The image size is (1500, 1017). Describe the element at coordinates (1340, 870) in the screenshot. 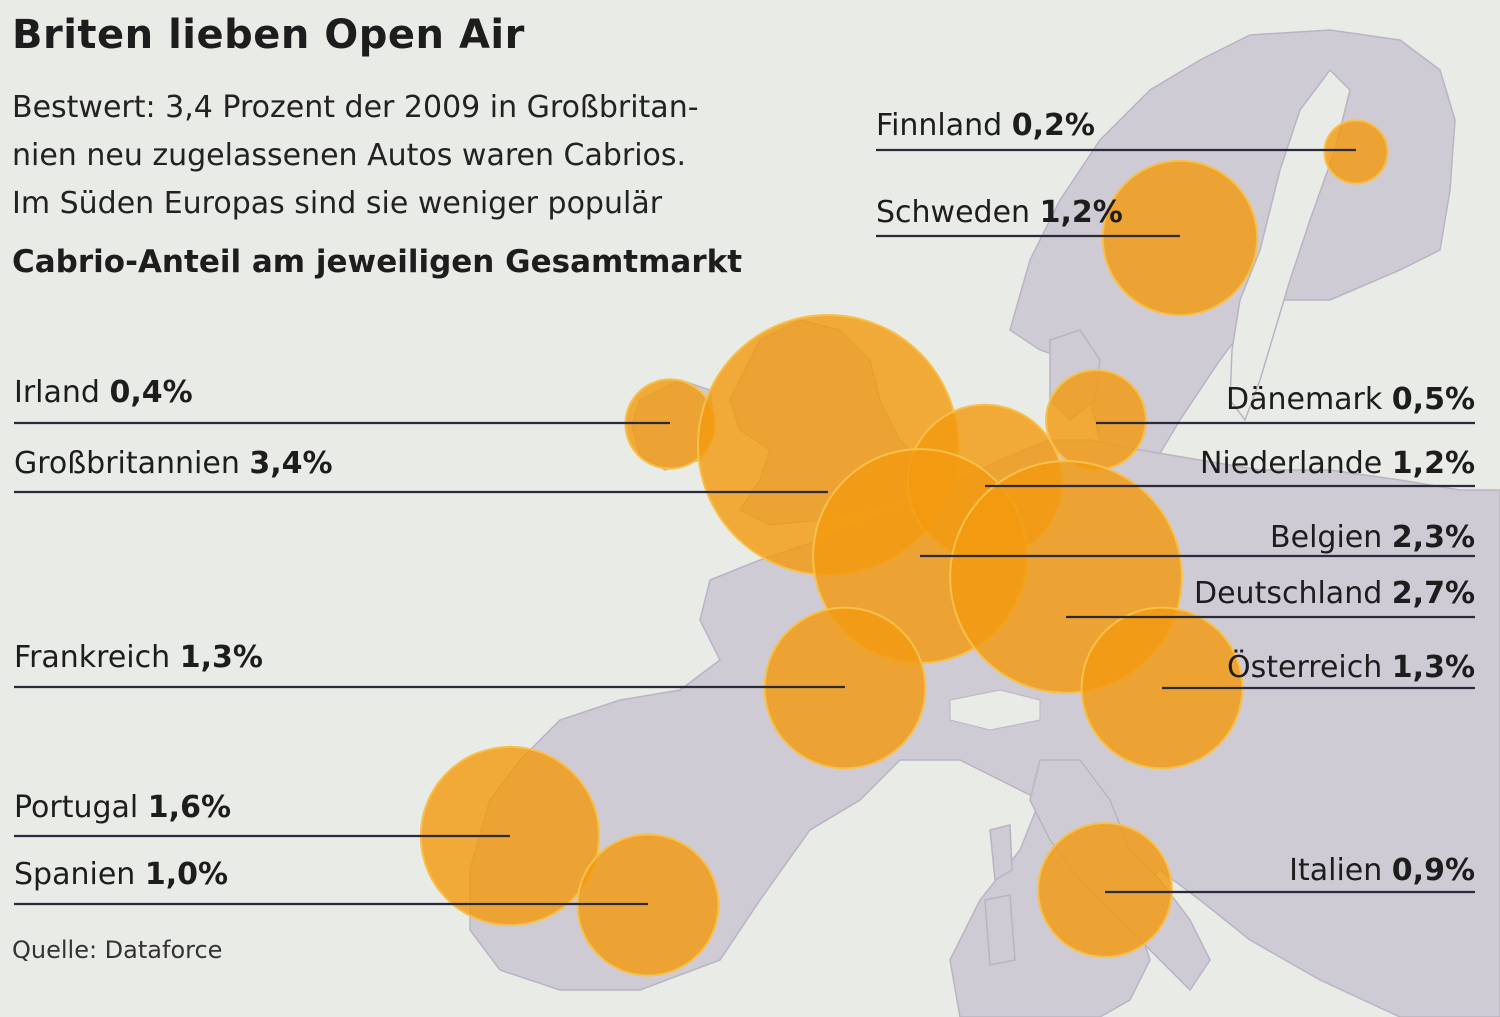

I see `country-name: Italien` at that location.